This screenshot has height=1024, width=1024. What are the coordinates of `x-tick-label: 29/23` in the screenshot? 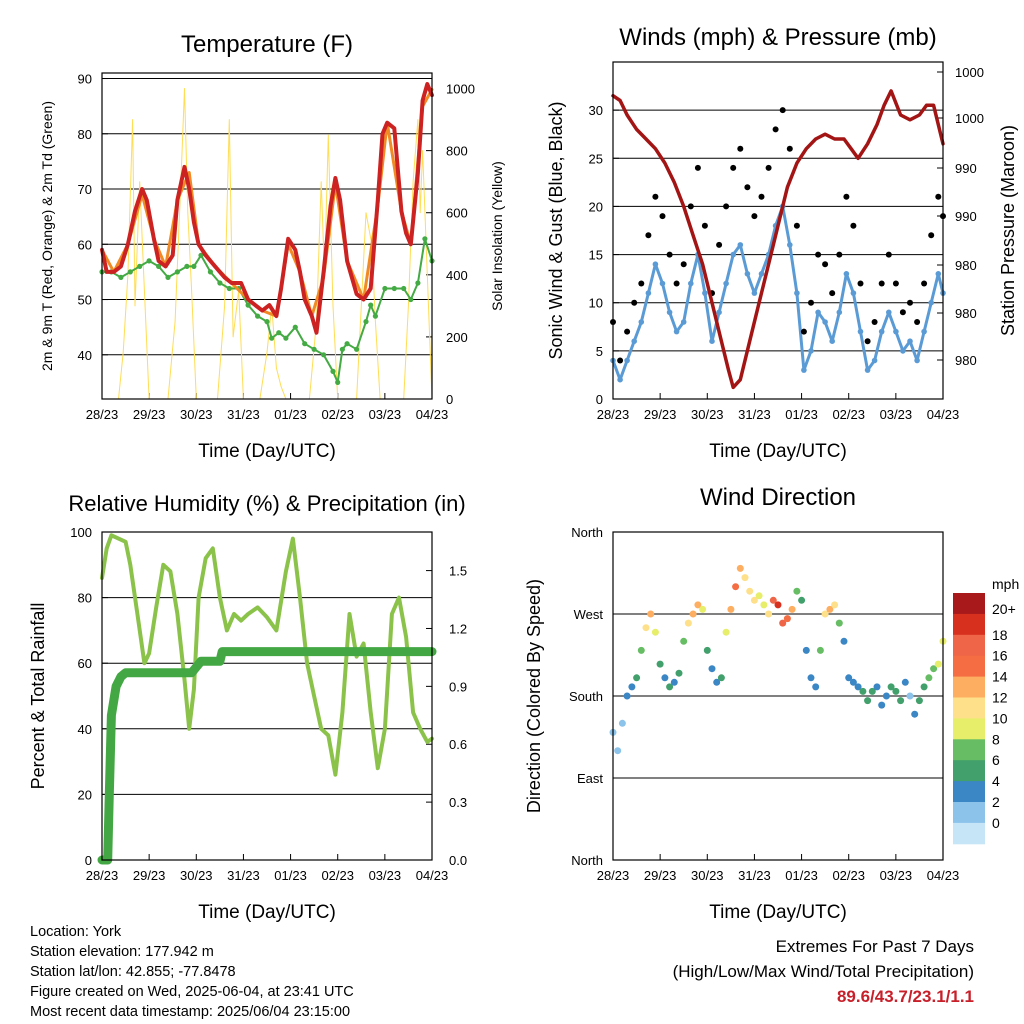 It's located at (149, 875).